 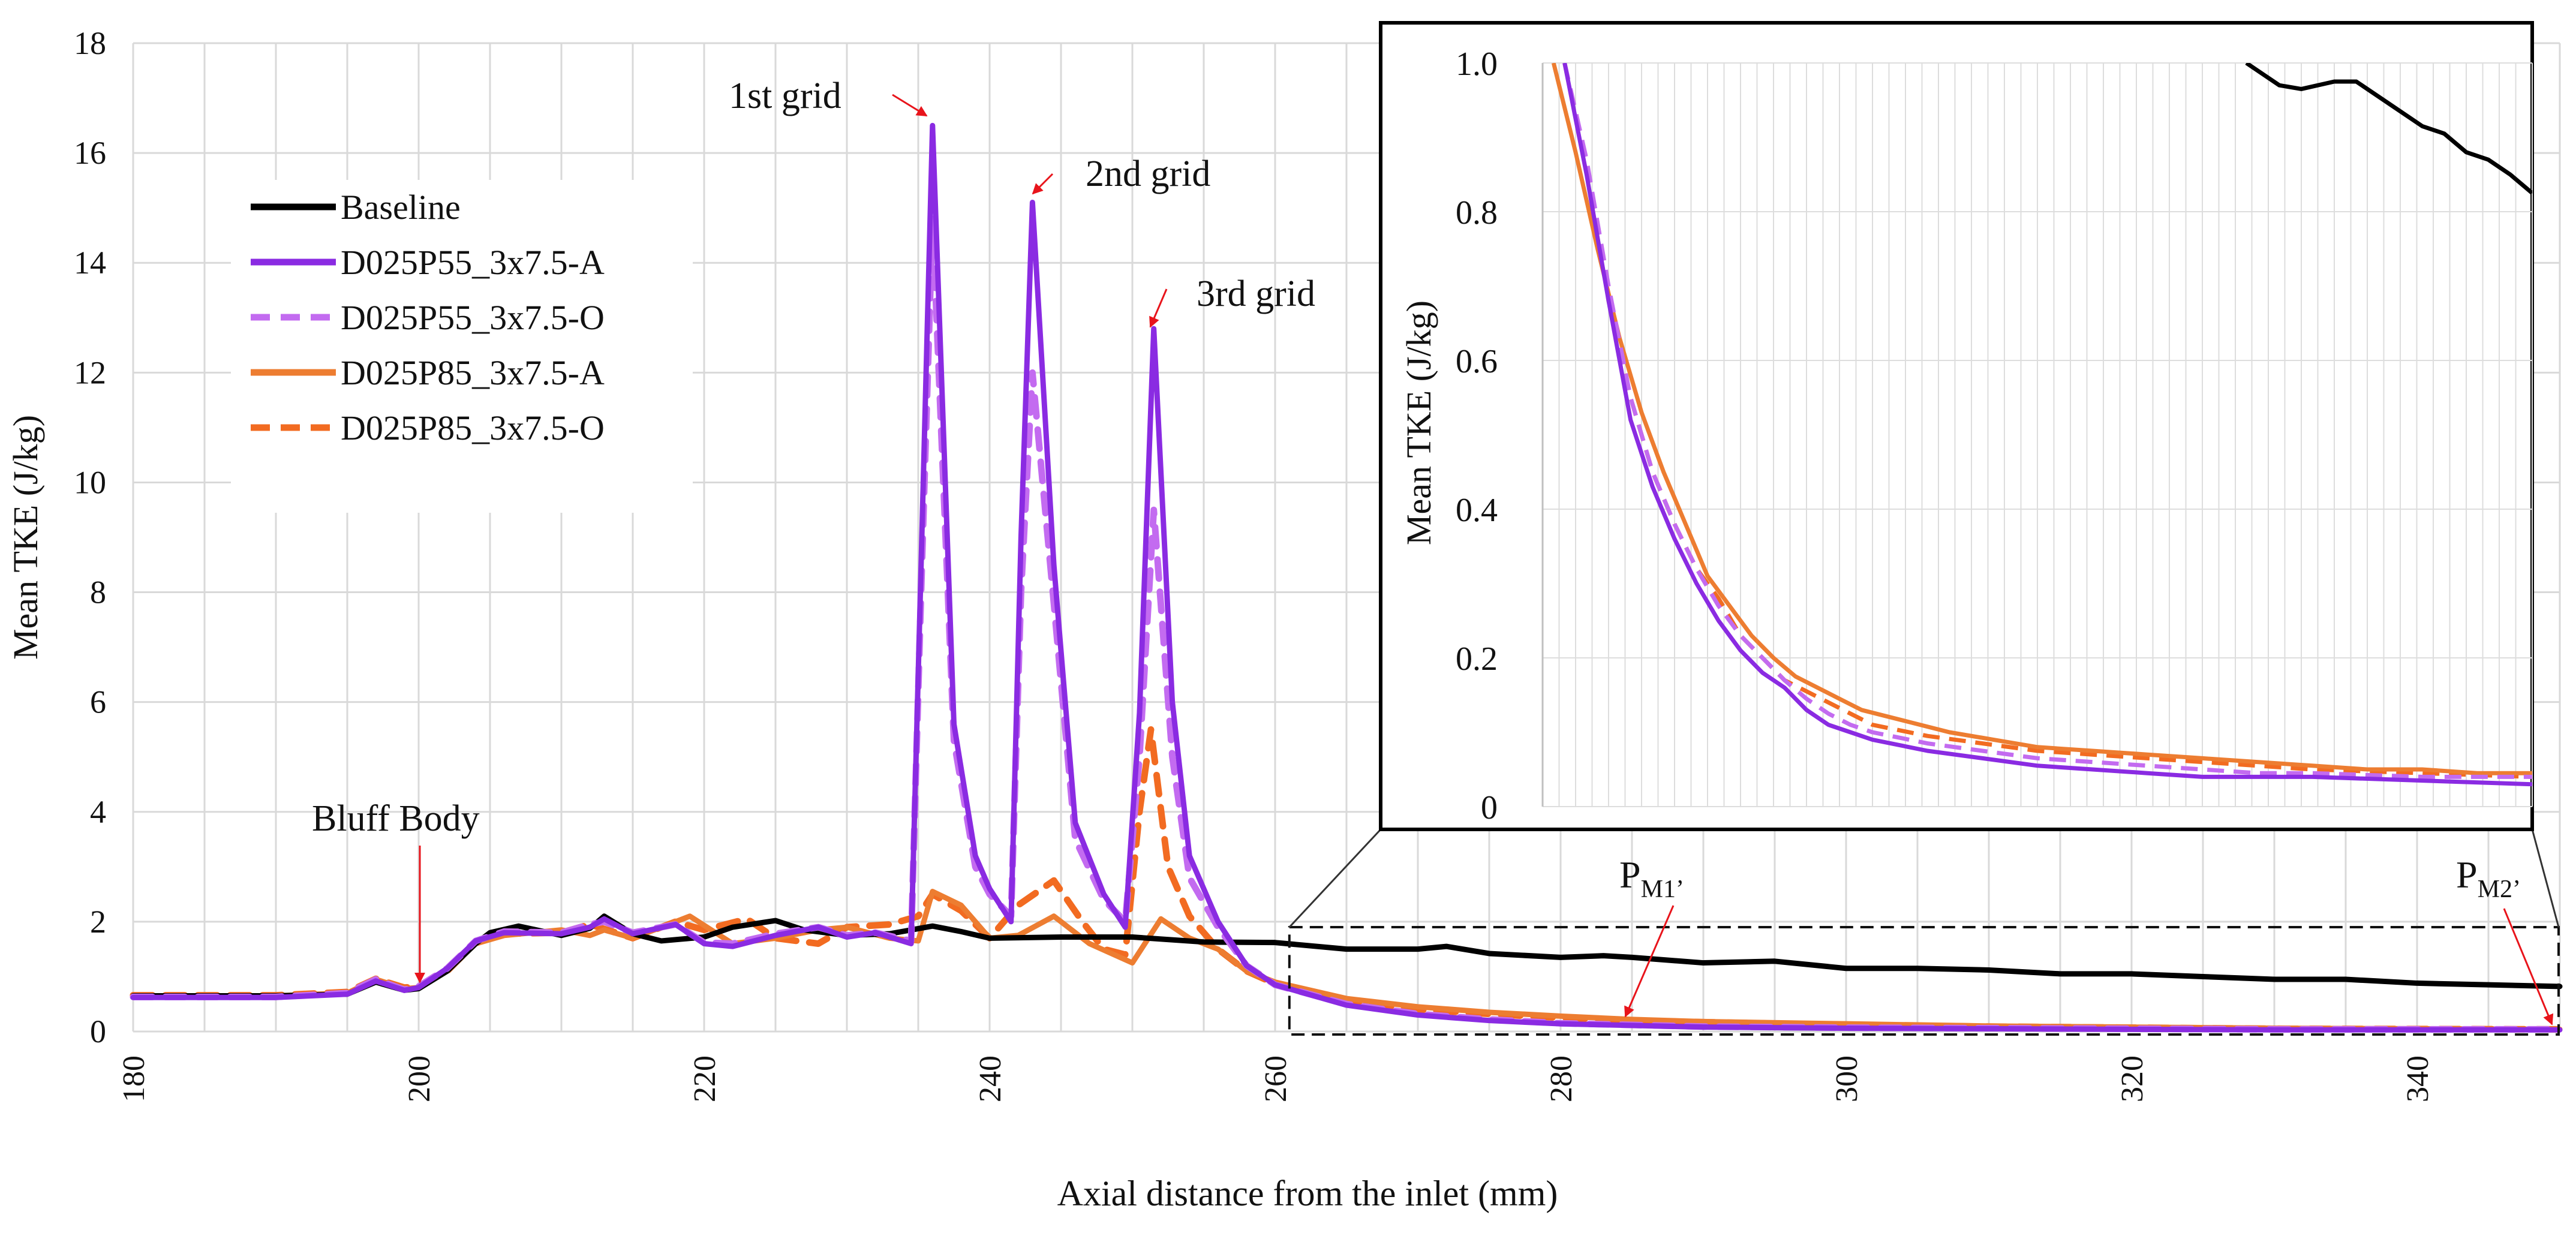 I want to click on legend-label-d025p55-3x7-5-a: D025P55_3x7.5-A, so click(x=473, y=262).